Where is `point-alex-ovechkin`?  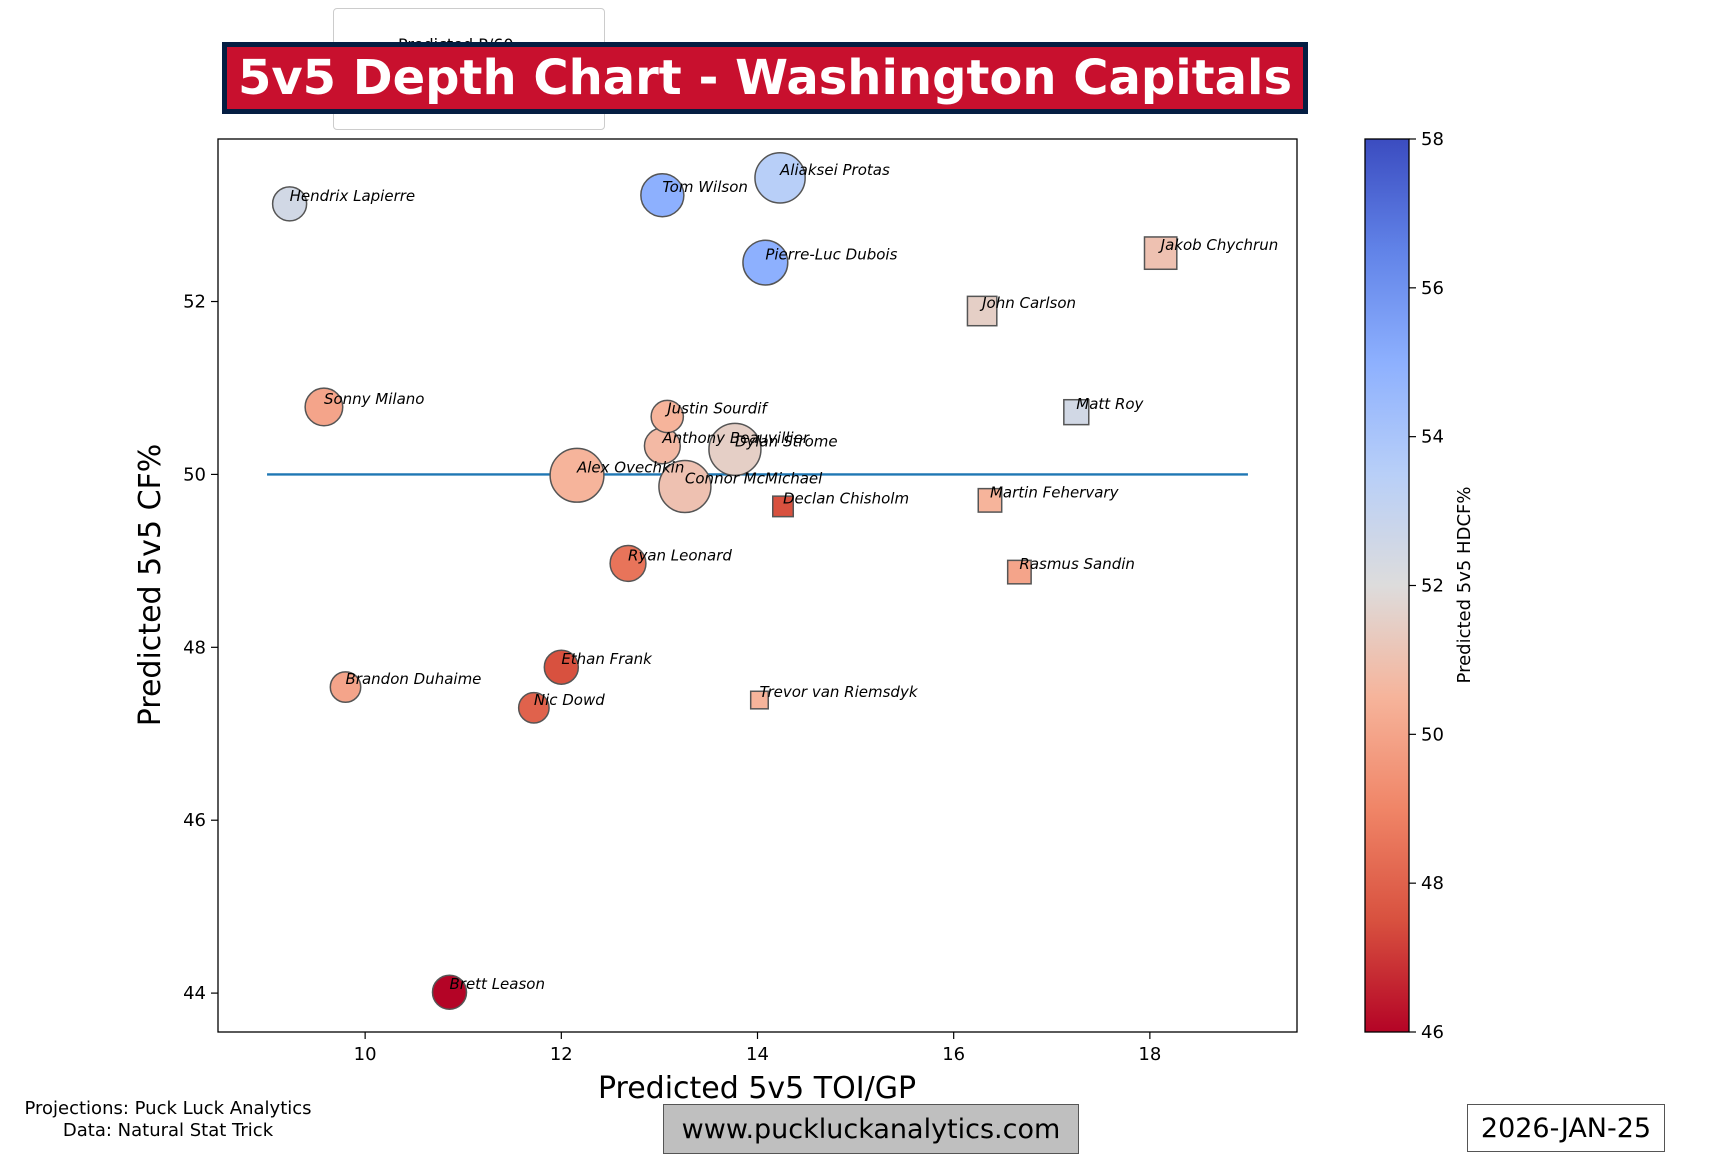 point-alex-ovechkin is located at coordinates (577, 475).